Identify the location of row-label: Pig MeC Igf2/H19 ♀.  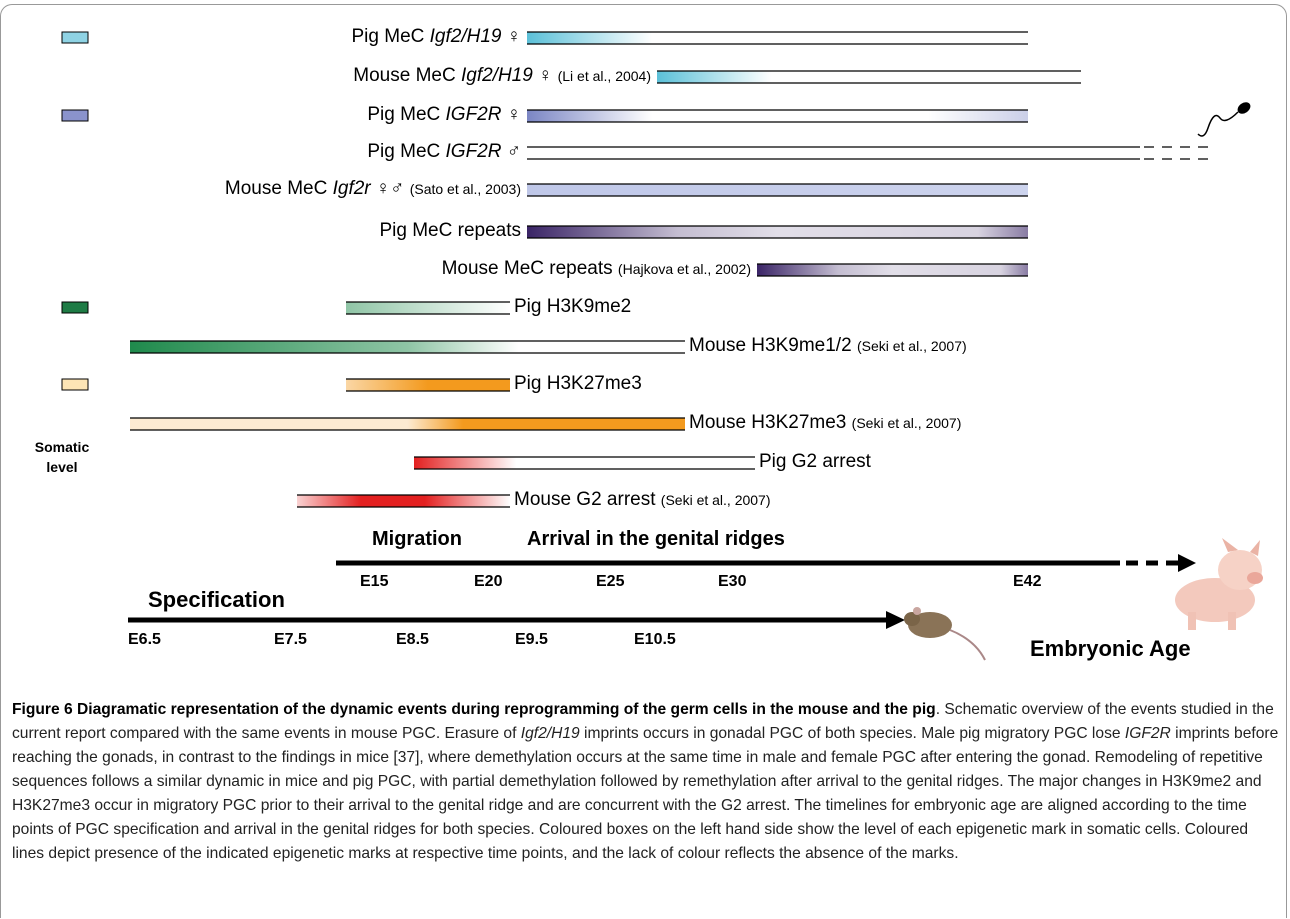
(437, 37).